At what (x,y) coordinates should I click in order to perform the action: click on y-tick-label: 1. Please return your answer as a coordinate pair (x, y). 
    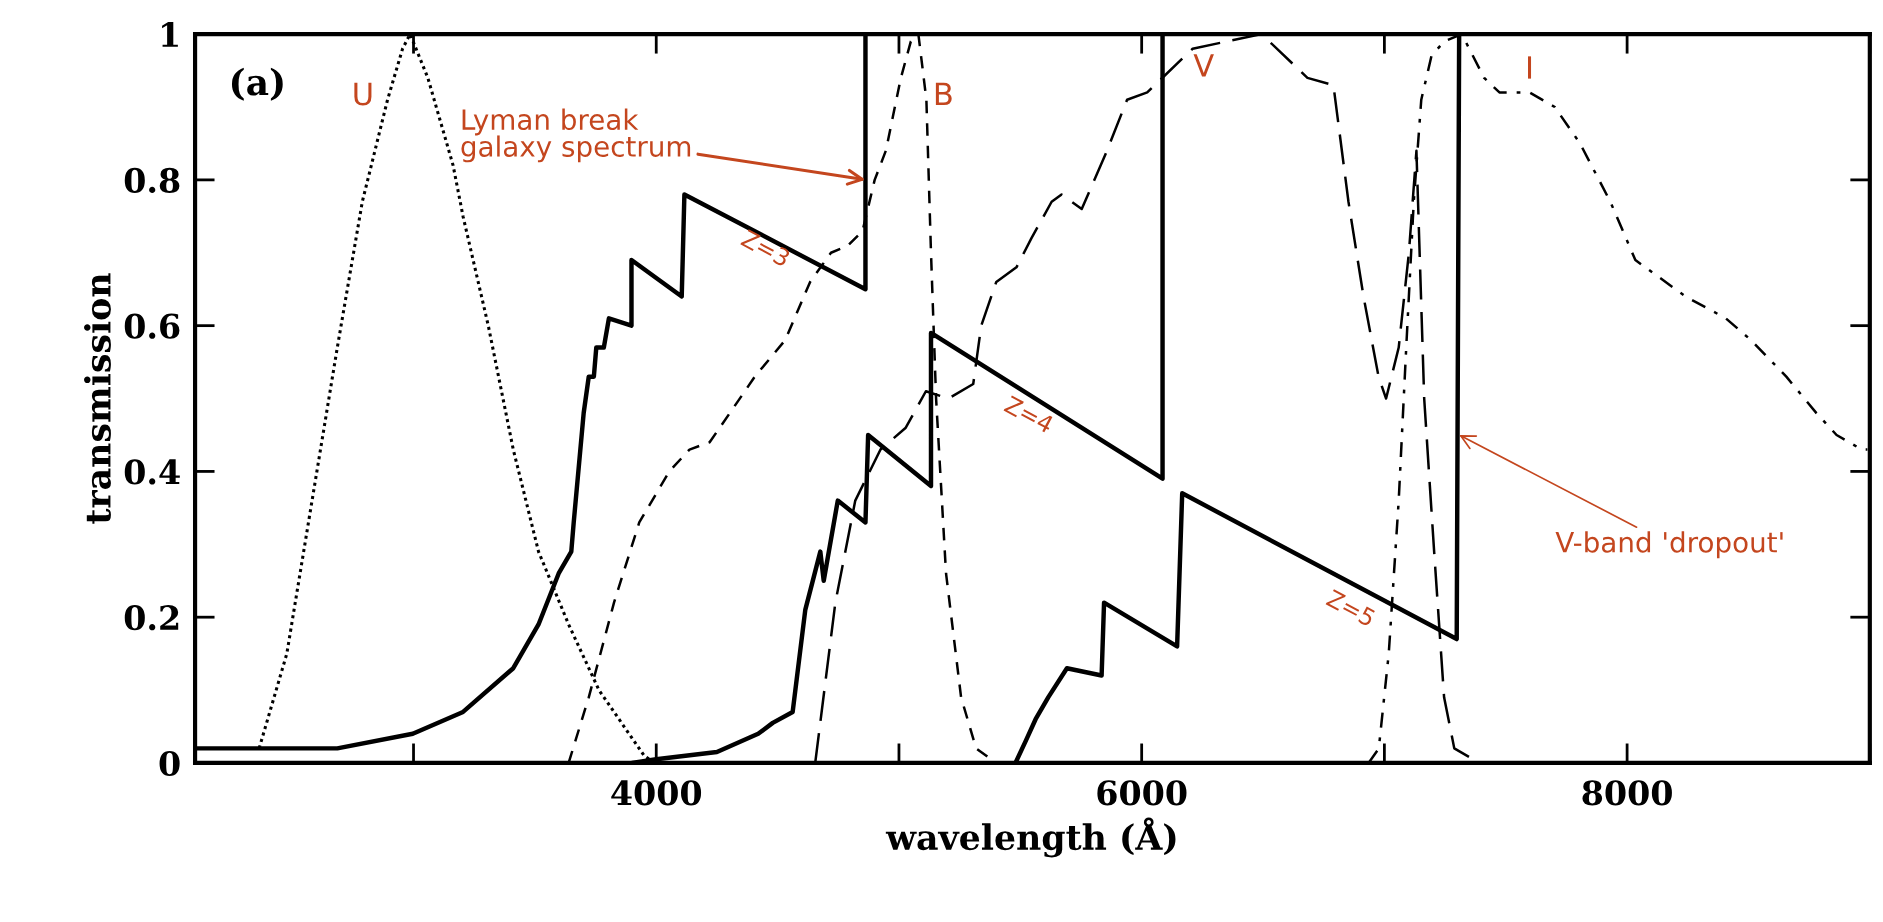
    Looking at the image, I should click on (170, 34).